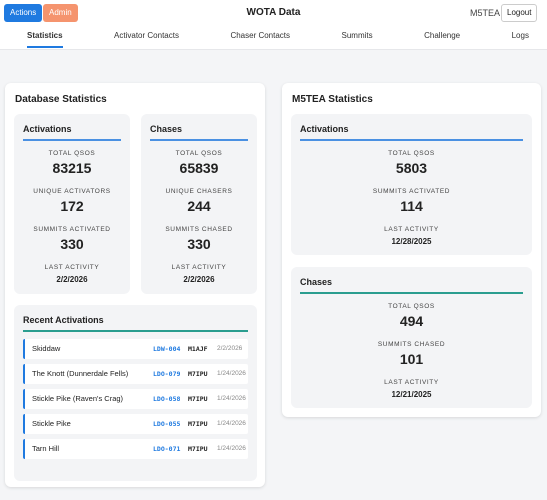 This screenshot has height=500, width=547. What do you see at coordinates (332, 99) in the screenshot?
I see `panel-title: M5TEA Statistics` at bounding box center [332, 99].